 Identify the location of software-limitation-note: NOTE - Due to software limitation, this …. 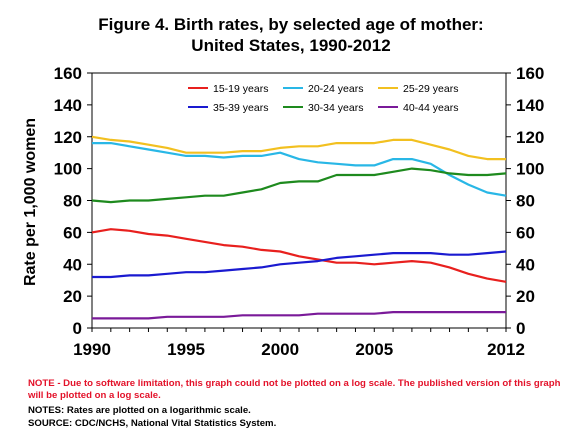
(294, 389).